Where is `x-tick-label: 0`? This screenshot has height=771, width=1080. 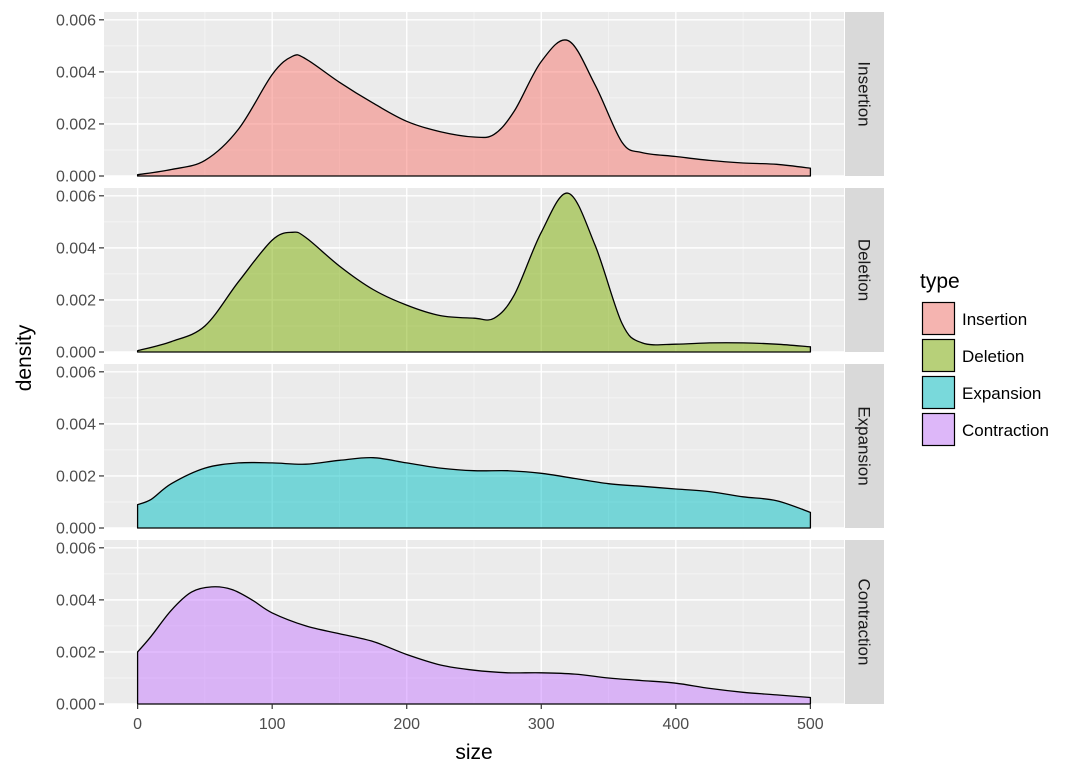 x-tick-label: 0 is located at coordinates (137, 724).